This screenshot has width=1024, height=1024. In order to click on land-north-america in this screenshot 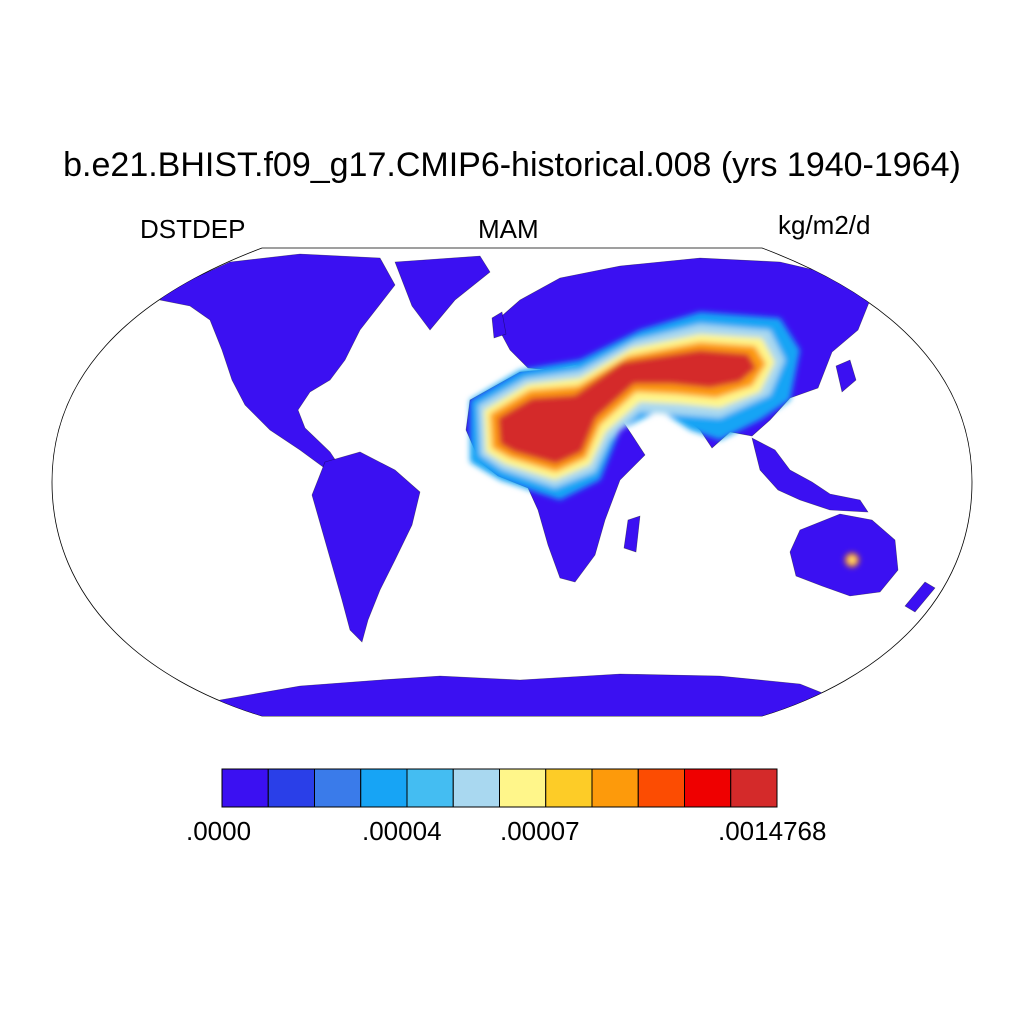, I will do `click(277, 363)`.